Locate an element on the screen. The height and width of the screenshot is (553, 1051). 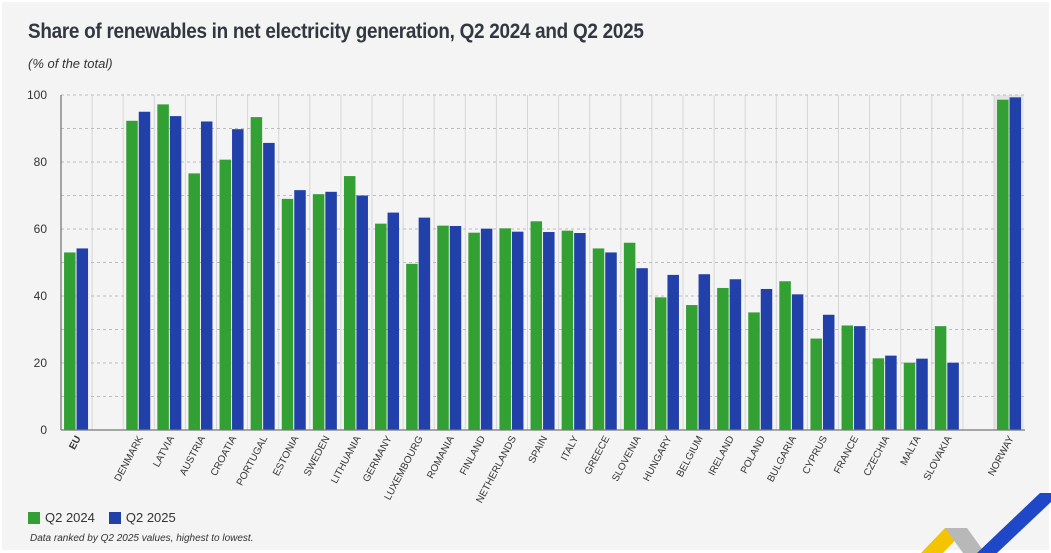
x-tick-label: DENMARK is located at coordinates (129, 459).